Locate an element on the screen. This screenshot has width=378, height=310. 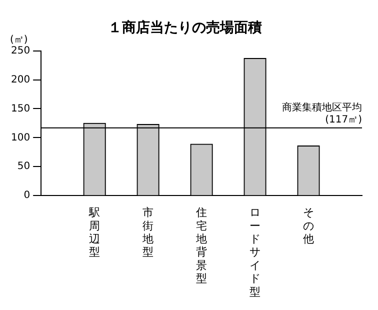
y-tick-label: 50 is located at coordinates (23, 166).